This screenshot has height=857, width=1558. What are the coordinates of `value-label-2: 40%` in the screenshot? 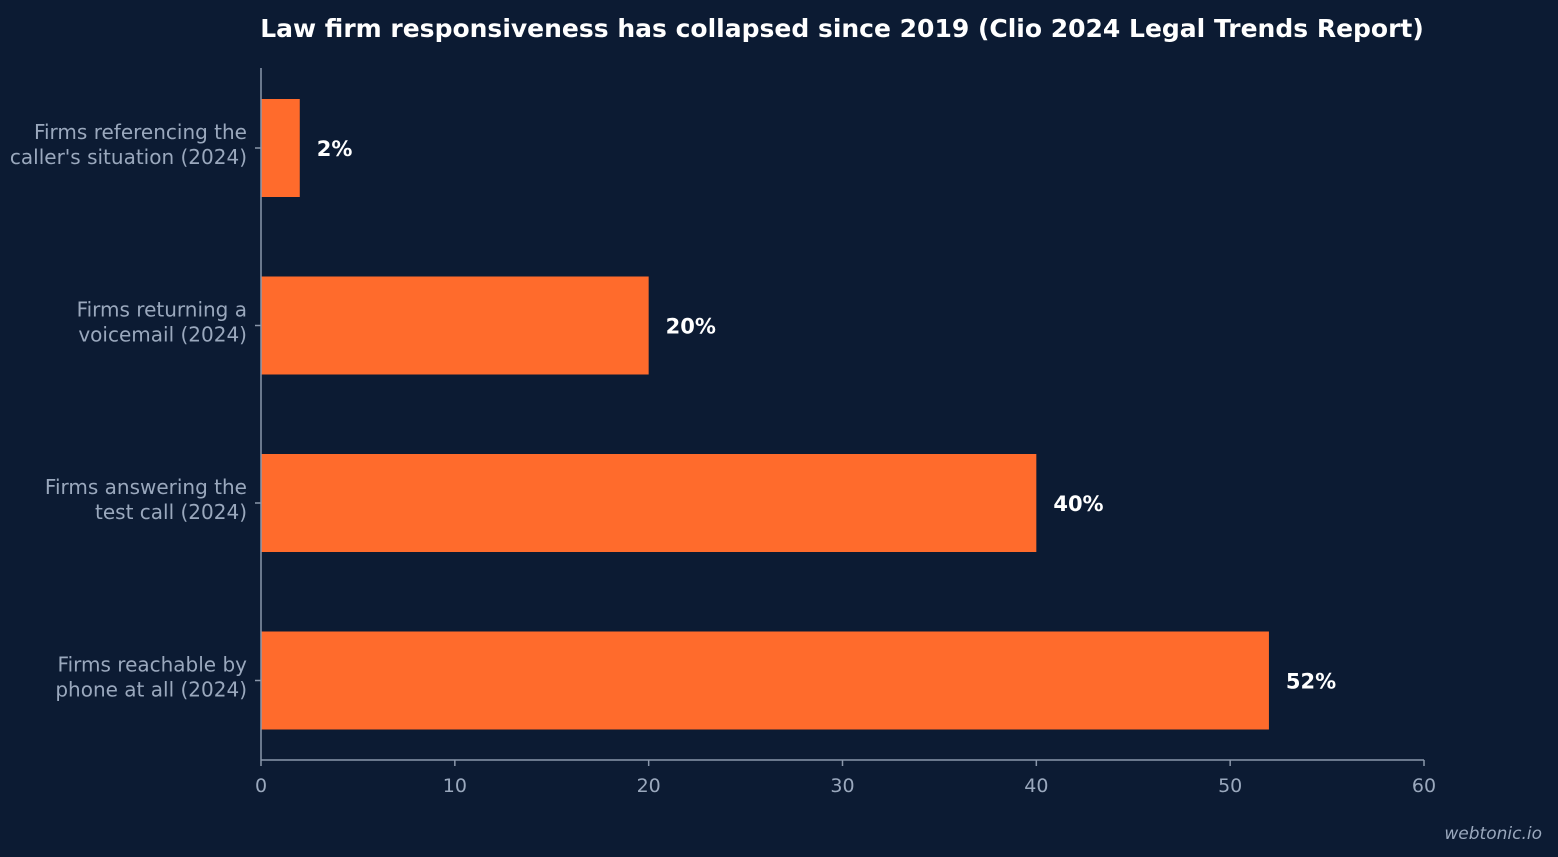 It's located at (1078, 504).